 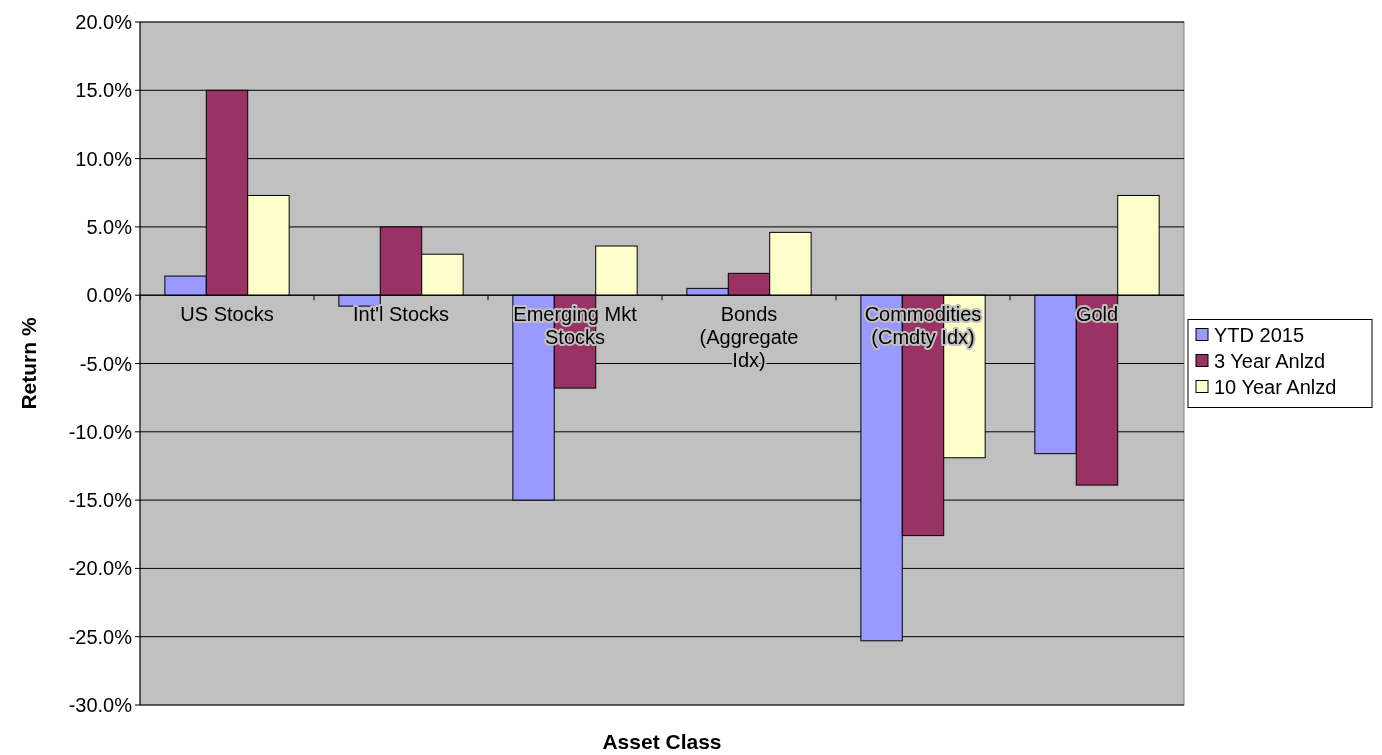 I want to click on y-tick-label: 15.0%, so click(x=104, y=90).